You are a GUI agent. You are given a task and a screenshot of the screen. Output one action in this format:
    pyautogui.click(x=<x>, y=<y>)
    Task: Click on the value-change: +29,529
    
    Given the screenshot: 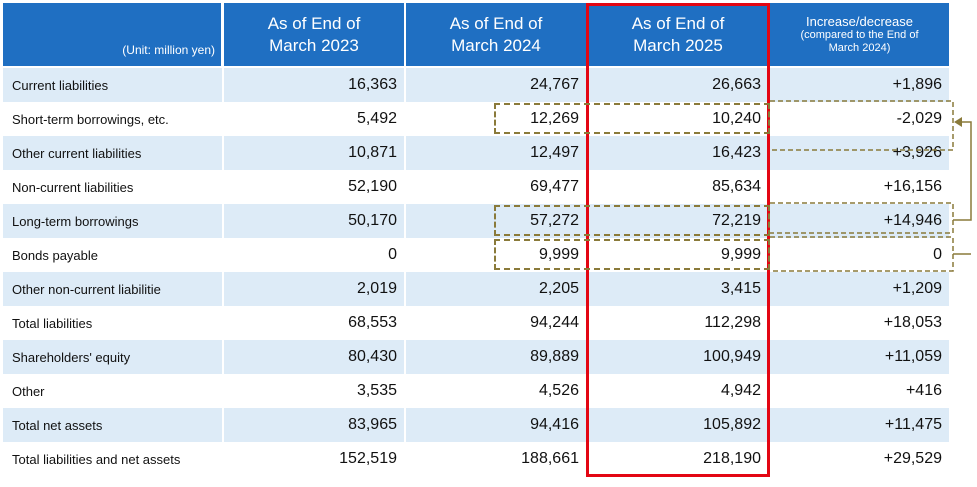 What is the action you would take?
    pyautogui.click(x=912, y=458)
    